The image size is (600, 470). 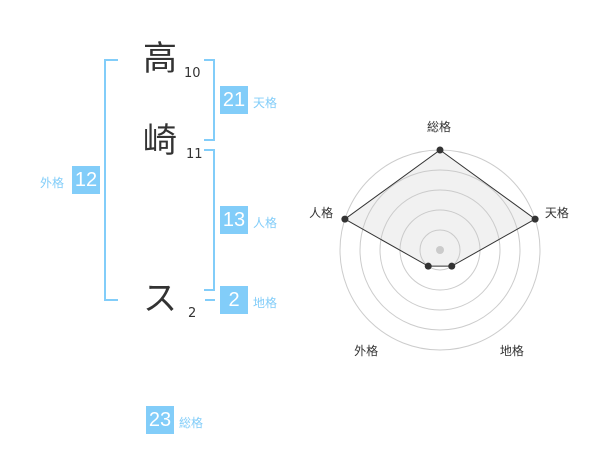 What do you see at coordinates (209, 220) in the screenshot?
I see `jinkaku-bracket` at bounding box center [209, 220].